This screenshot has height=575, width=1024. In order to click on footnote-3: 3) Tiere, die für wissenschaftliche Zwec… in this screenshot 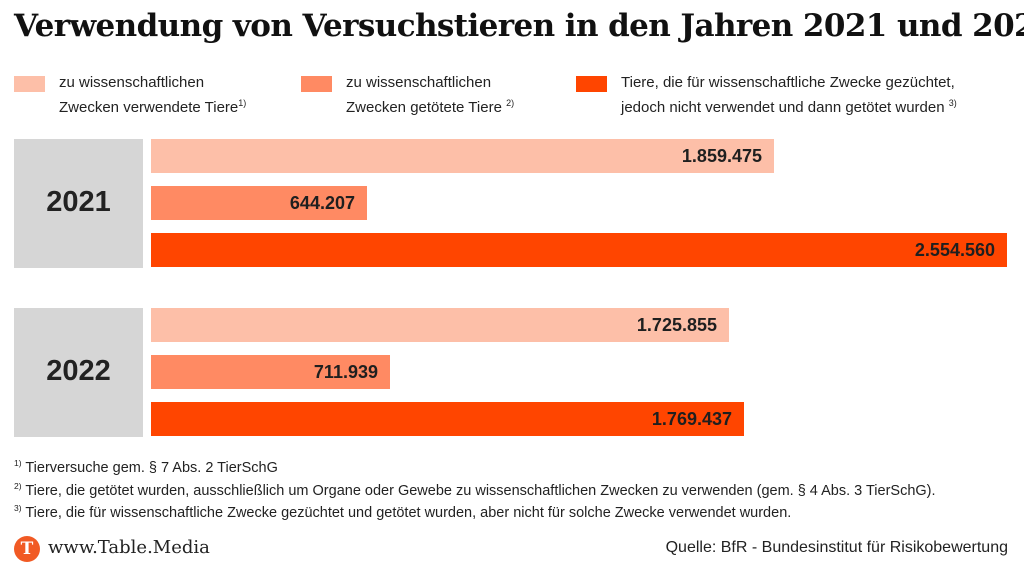, I will do `click(403, 512)`.